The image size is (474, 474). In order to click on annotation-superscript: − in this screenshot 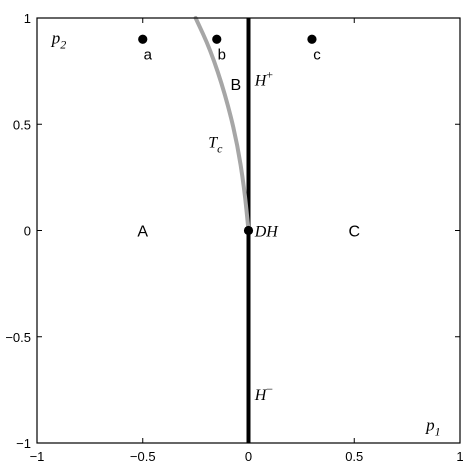, I will do `click(269, 389)`.